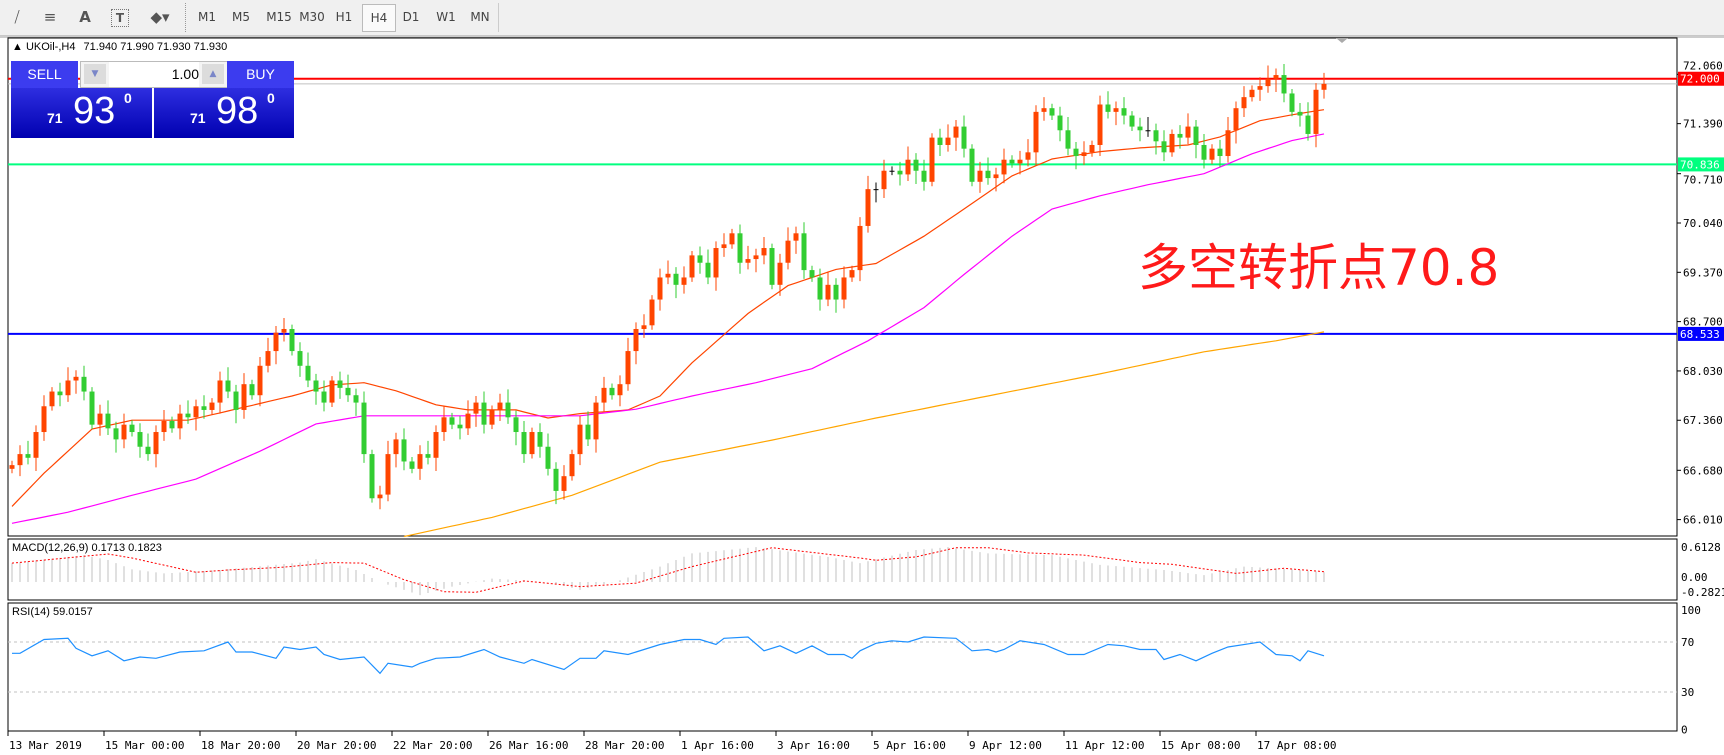 This screenshot has height=755, width=1724. What do you see at coordinates (186, 17) in the screenshot?
I see `toolbar-separator` at bounding box center [186, 17].